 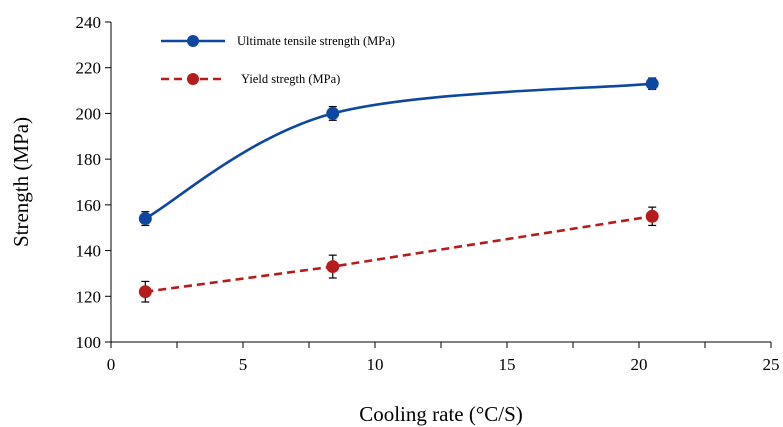 What do you see at coordinates (639, 364) in the screenshot?
I see `x-tick-label: 20` at bounding box center [639, 364].